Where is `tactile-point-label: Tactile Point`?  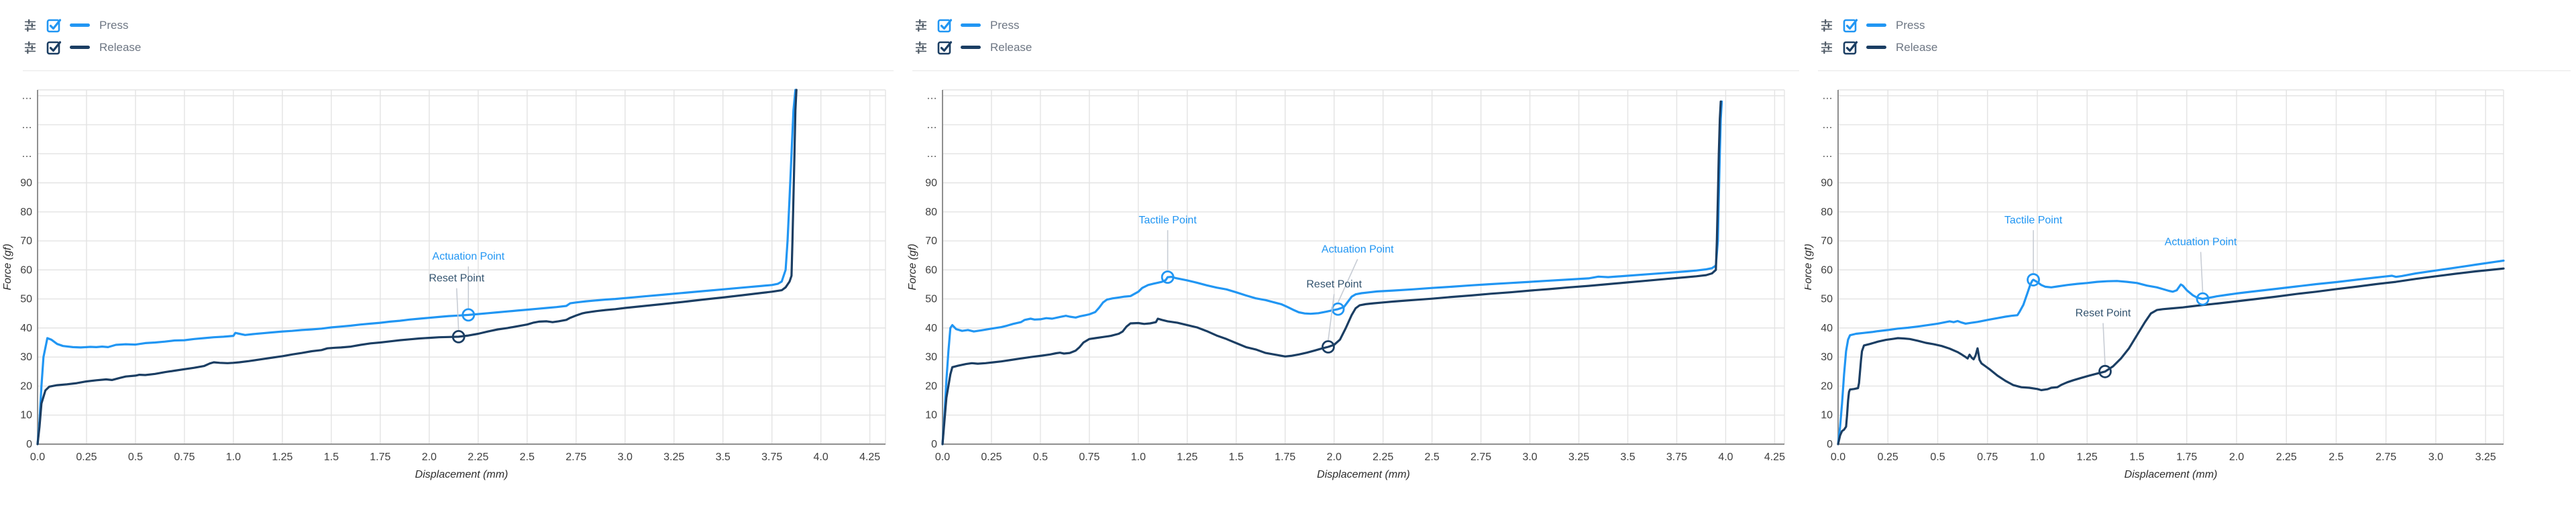
tactile-point-label: Tactile Point is located at coordinates (2033, 220).